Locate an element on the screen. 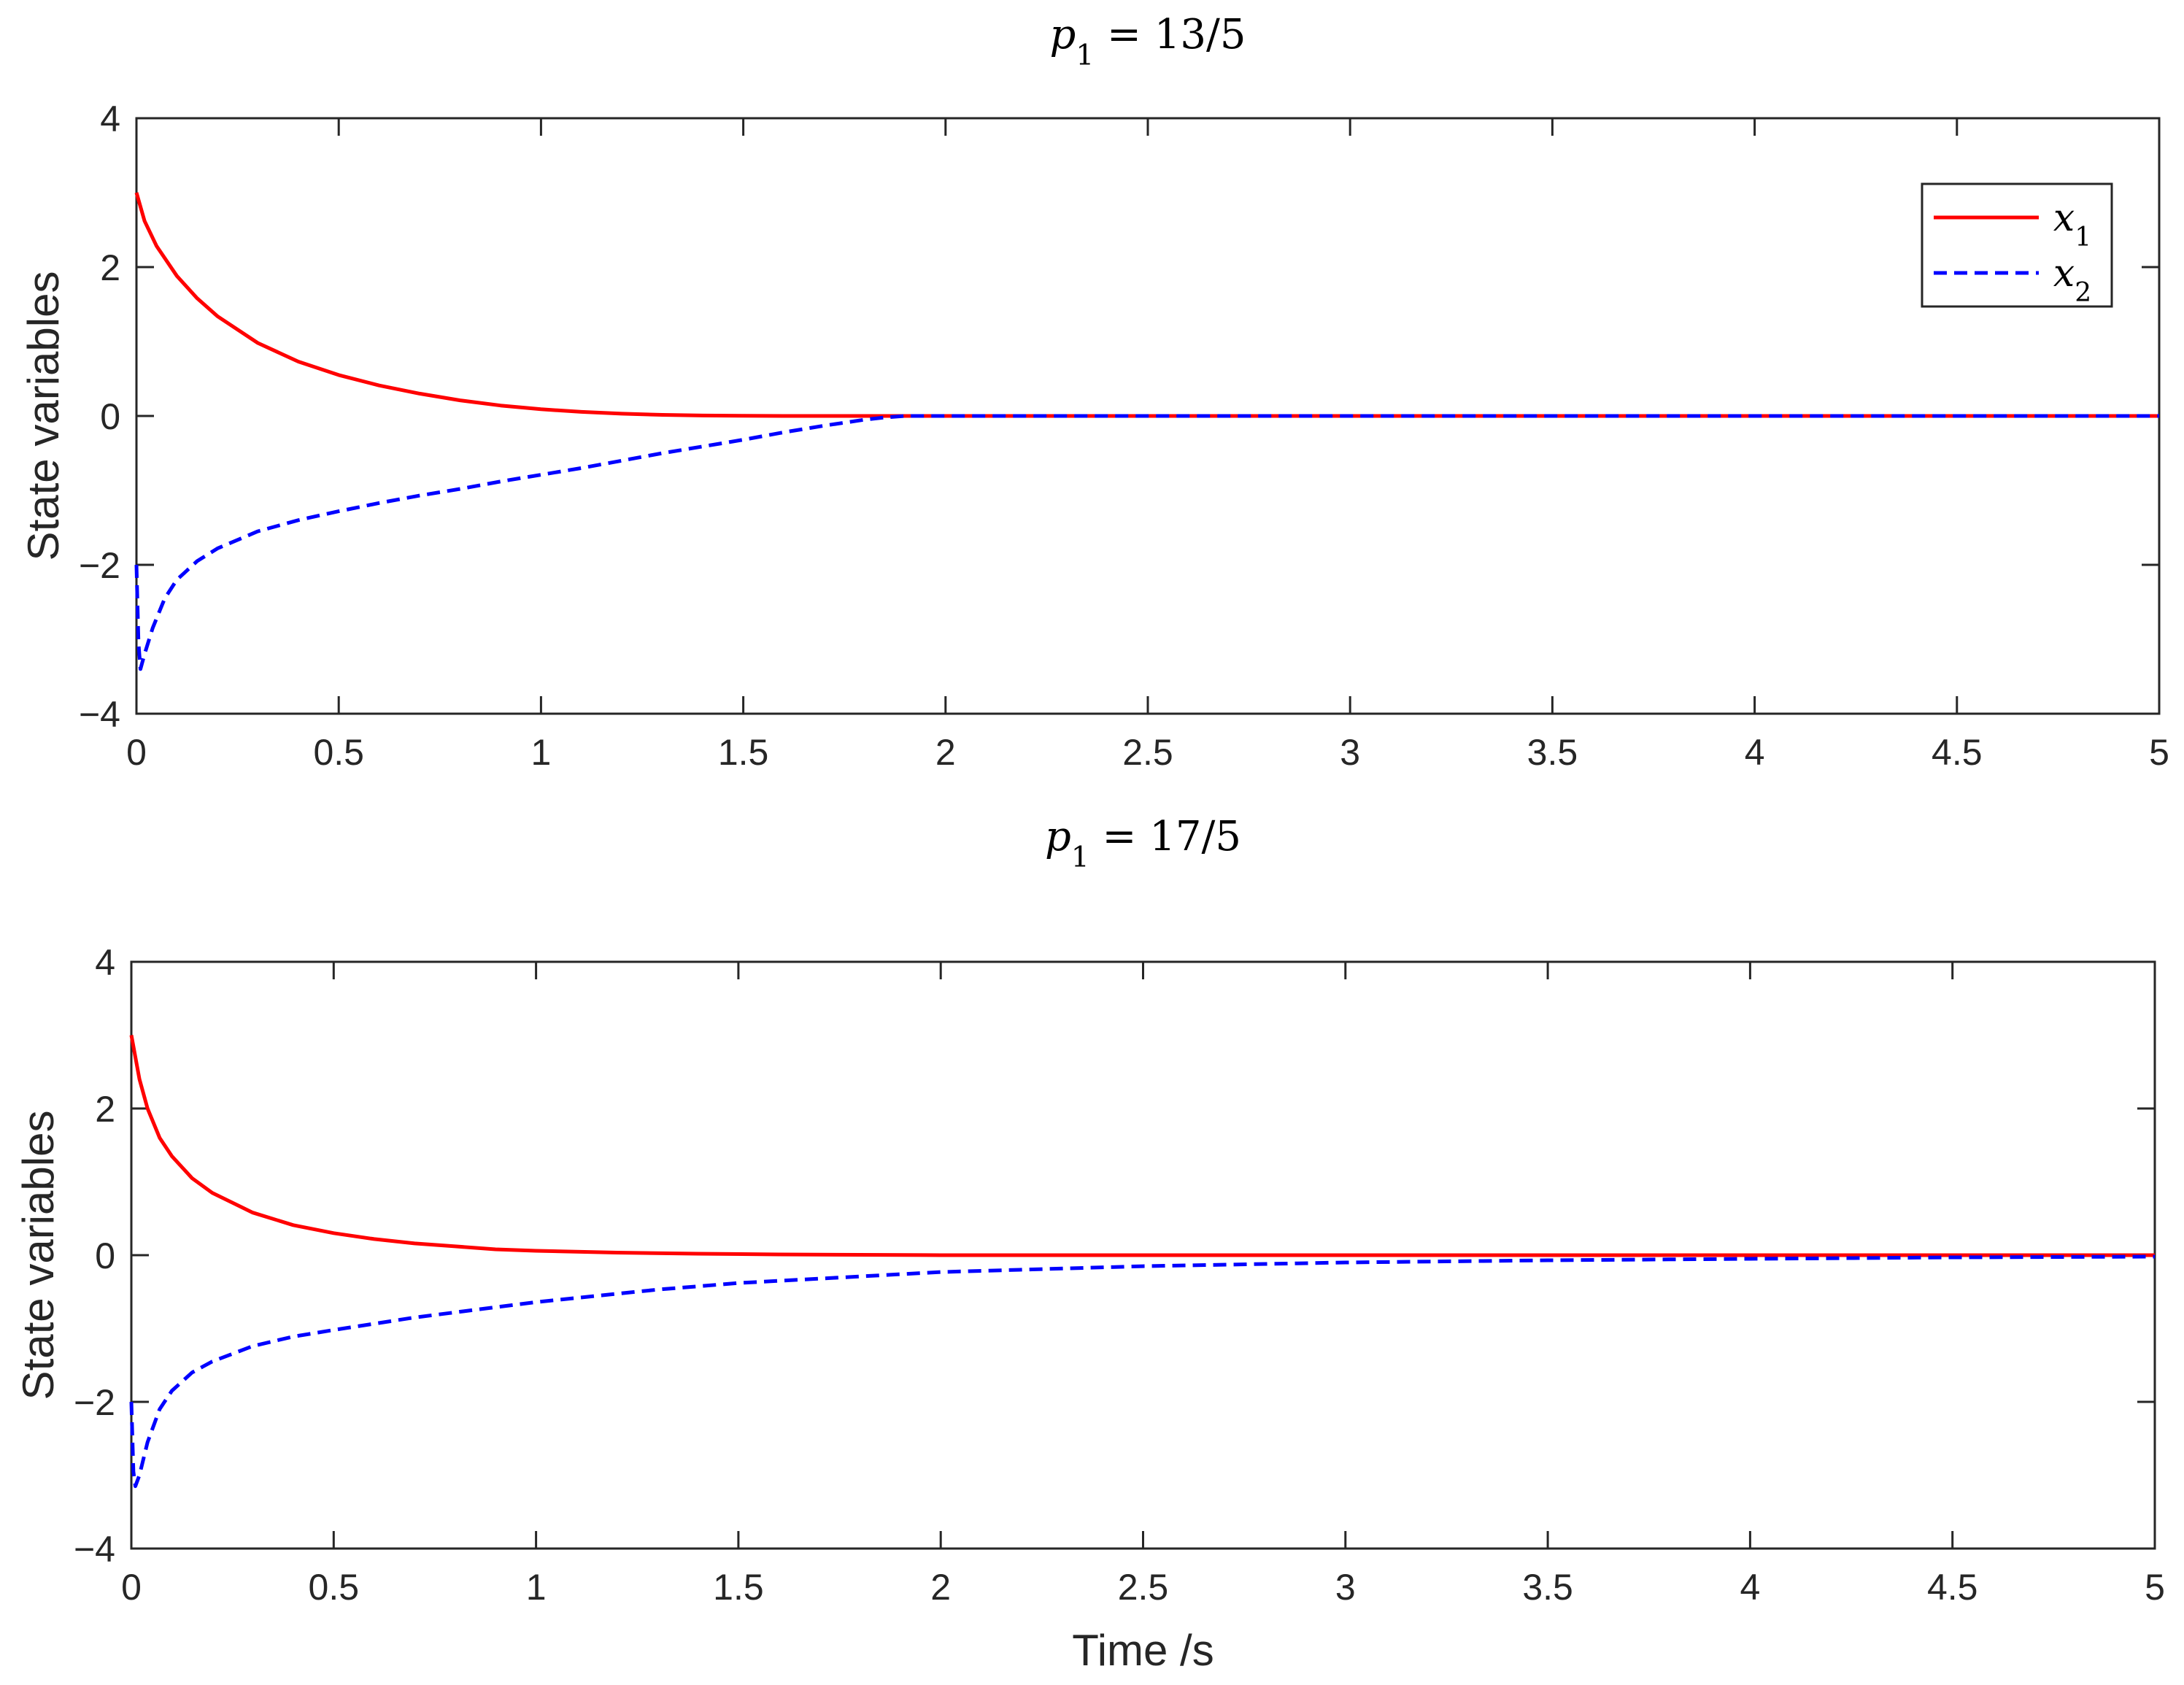 The width and height of the screenshot is (2184, 1685). legend-label-2: x2 is located at coordinates (2072, 280).